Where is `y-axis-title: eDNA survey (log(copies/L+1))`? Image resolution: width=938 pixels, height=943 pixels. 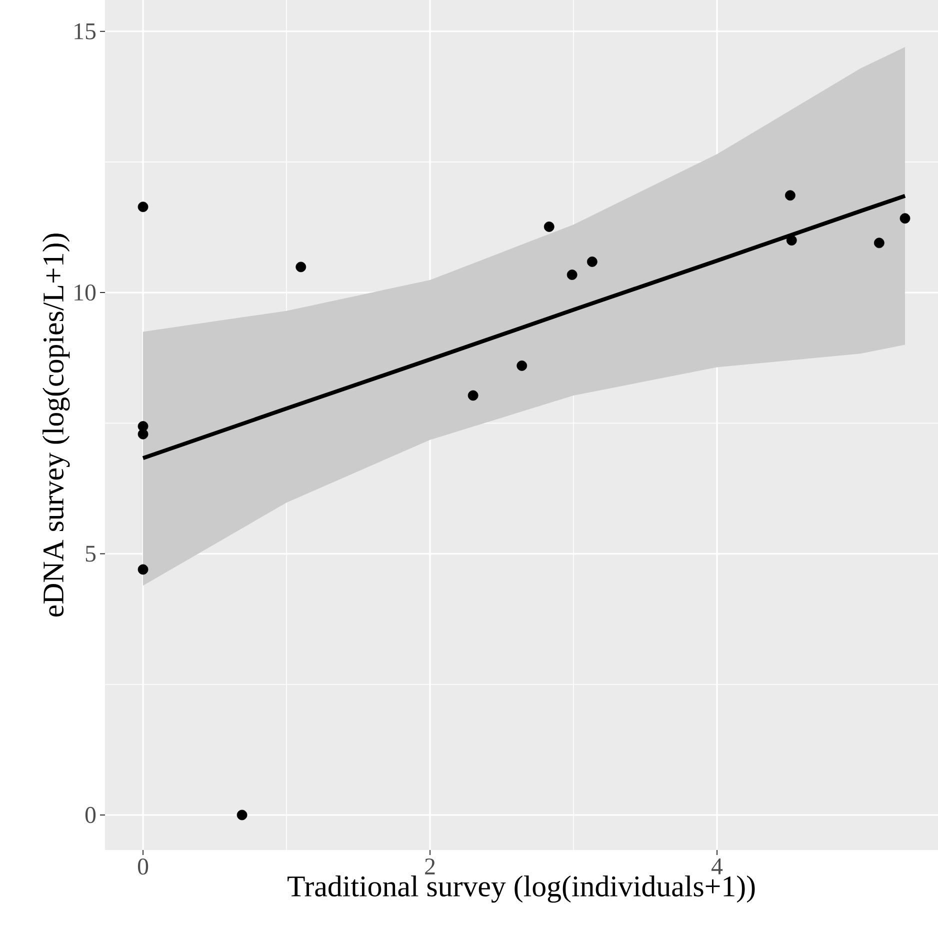
y-axis-title: eDNA survey (log(copies/L+1)) is located at coordinates (56, 425).